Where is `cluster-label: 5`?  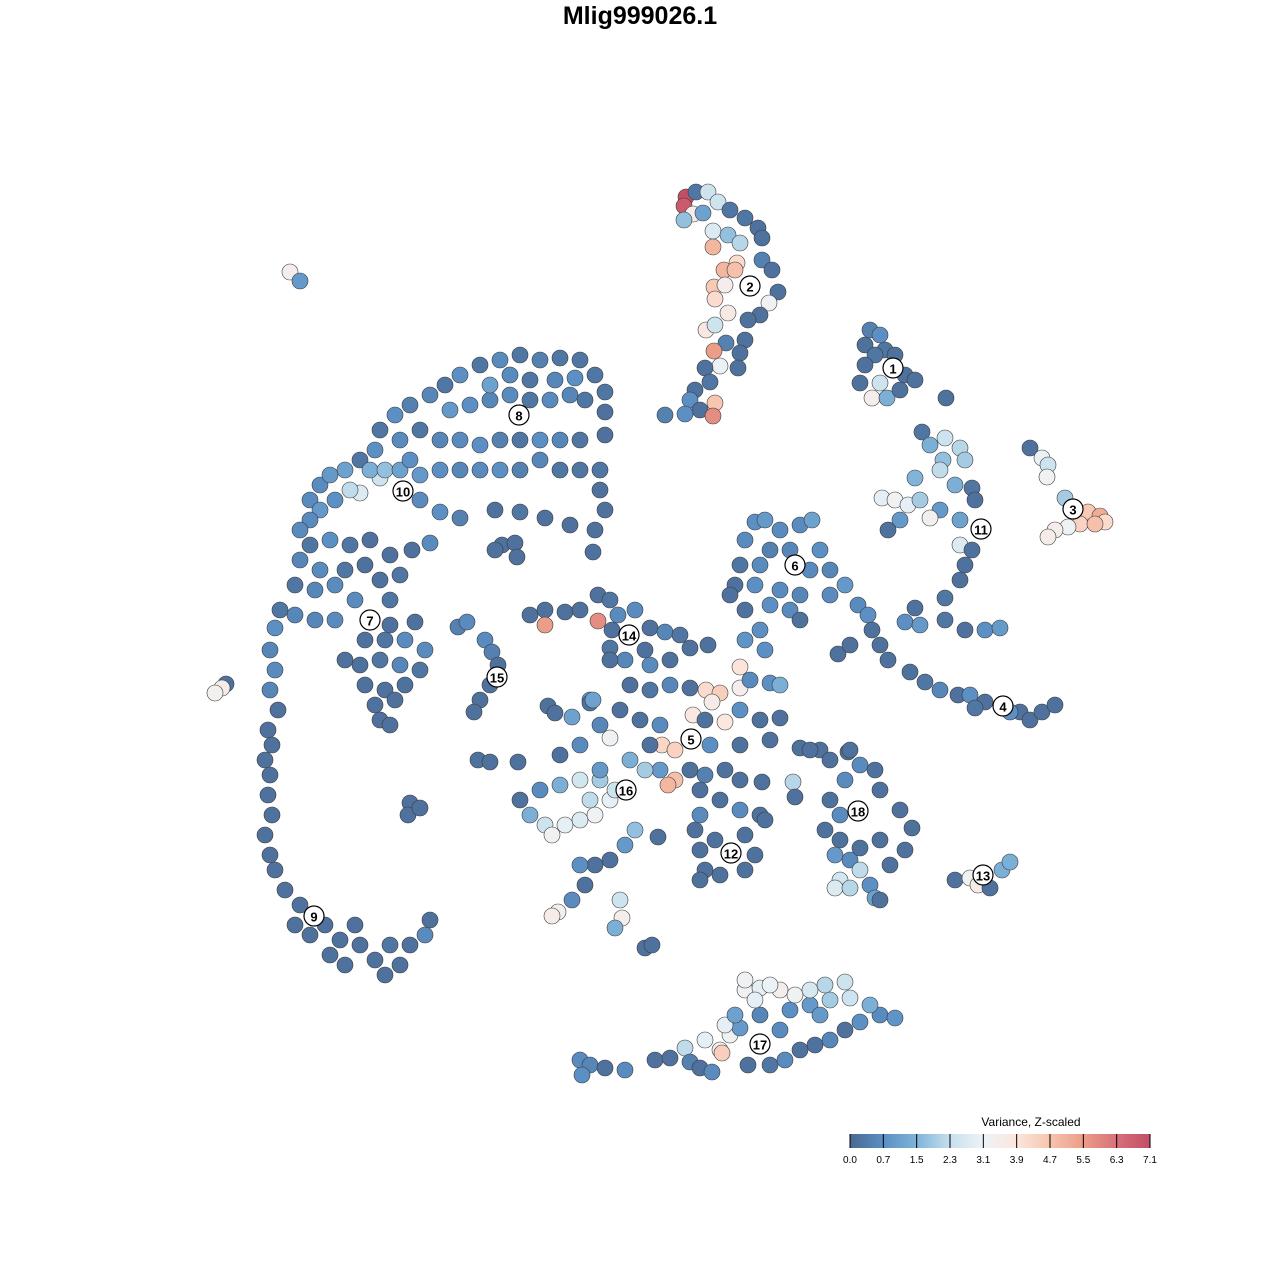 cluster-label: 5 is located at coordinates (691, 739).